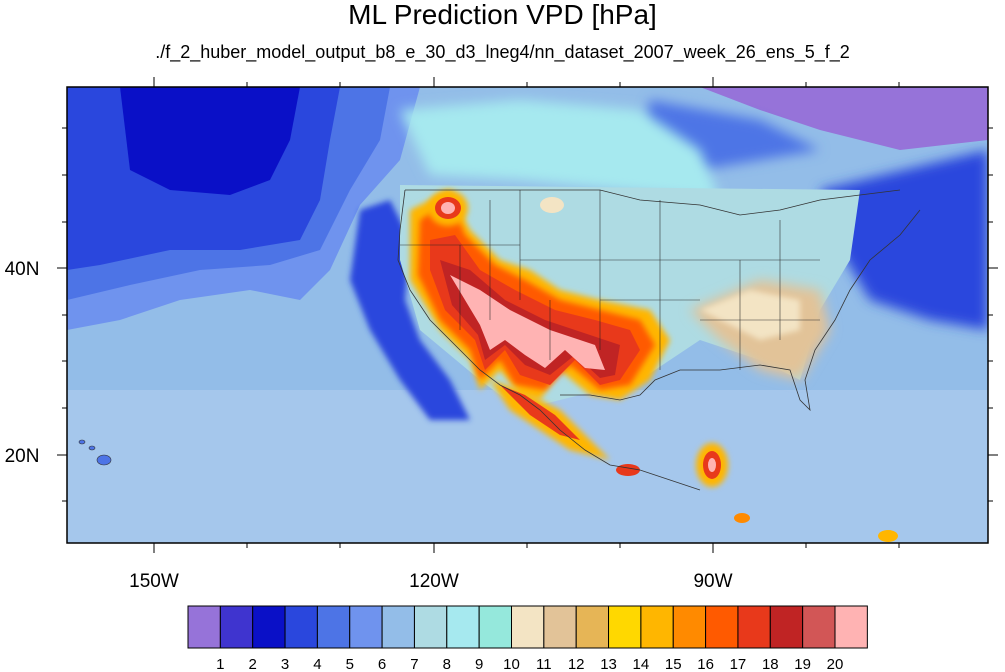 The height and width of the screenshot is (672, 1005). I want to click on state-borders, so click(610, 280).